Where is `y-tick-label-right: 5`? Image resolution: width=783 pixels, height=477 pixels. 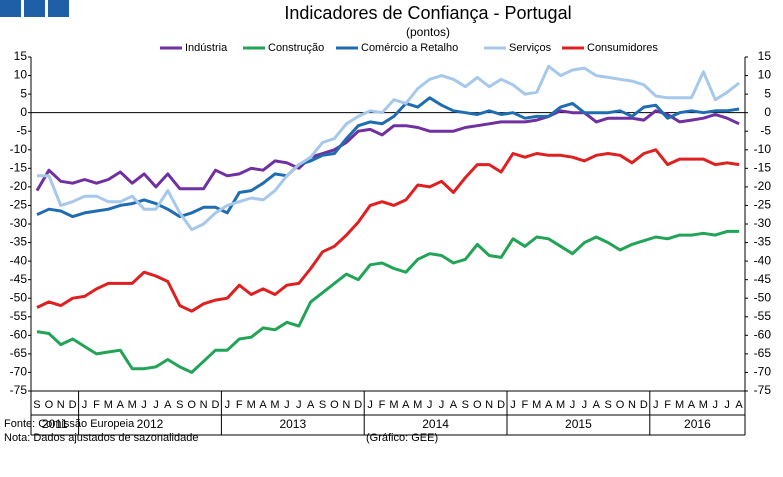 y-tick-label-right: 5 is located at coordinates (767, 93).